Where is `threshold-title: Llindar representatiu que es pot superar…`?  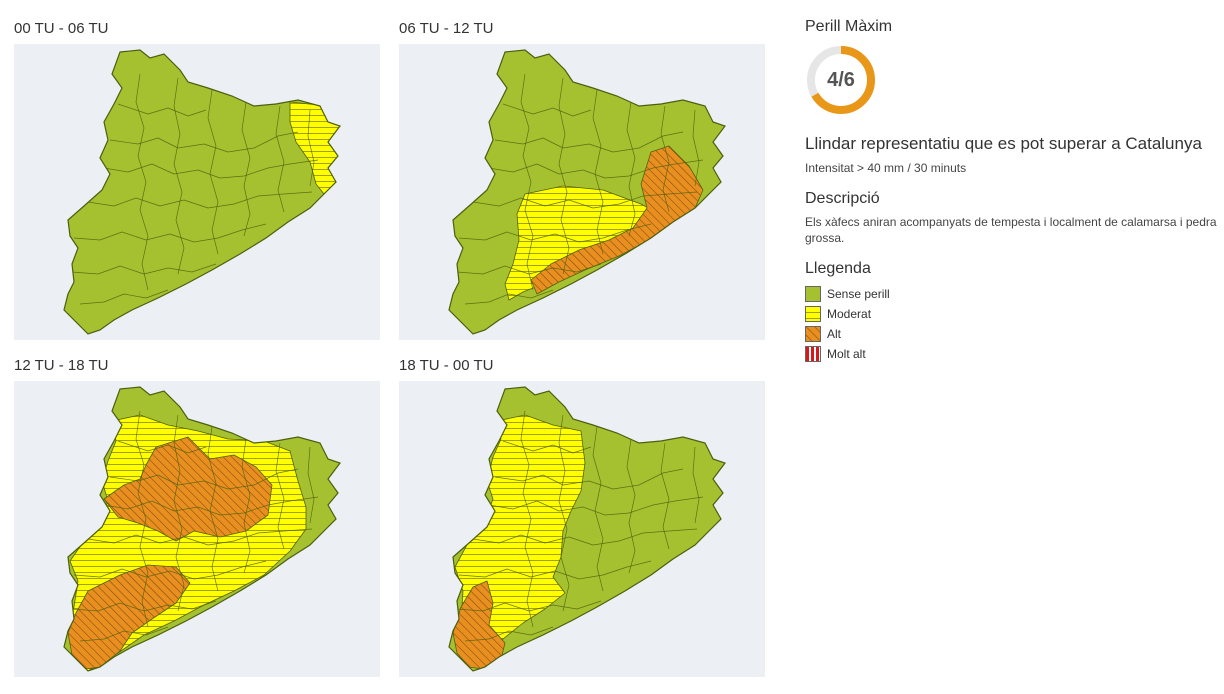 threshold-title: Llindar representatiu que es pot superar… is located at coordinates (1003, 143).